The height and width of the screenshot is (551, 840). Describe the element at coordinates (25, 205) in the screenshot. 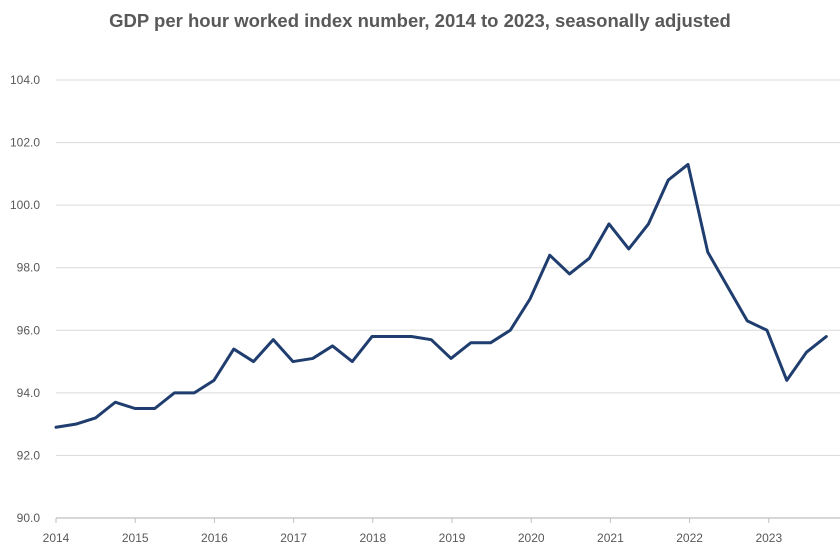

I see `y-tick-label: 100.0` at that location.